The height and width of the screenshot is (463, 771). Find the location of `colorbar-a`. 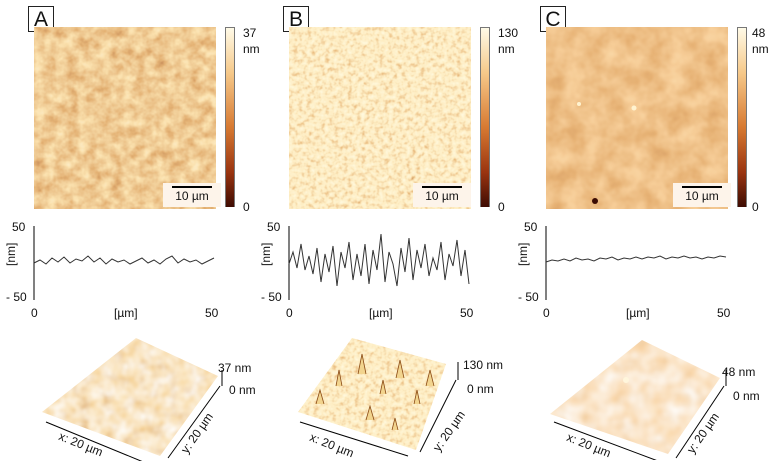

colorbar-a is located at coordinates (230, 117).